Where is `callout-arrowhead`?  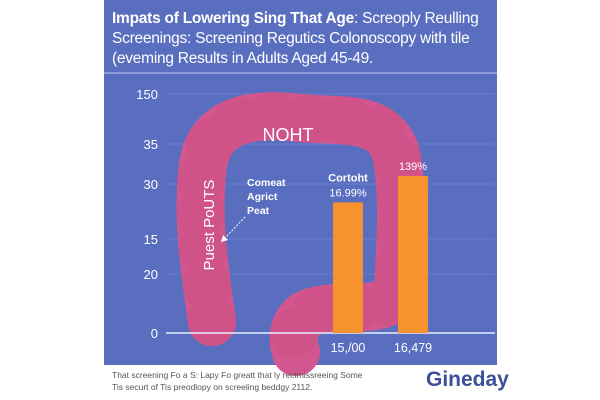 callout-arrowhead is located at coordinates (224, 238).